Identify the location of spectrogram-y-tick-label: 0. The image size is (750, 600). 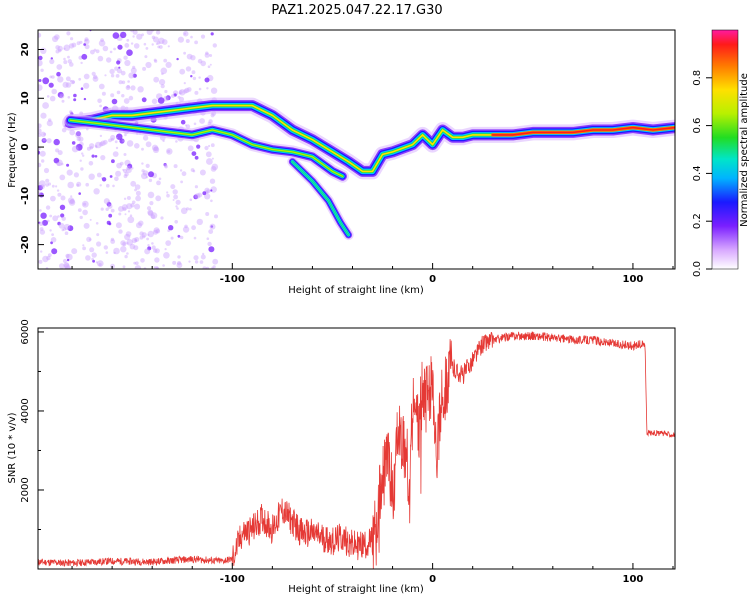
(25, 147).